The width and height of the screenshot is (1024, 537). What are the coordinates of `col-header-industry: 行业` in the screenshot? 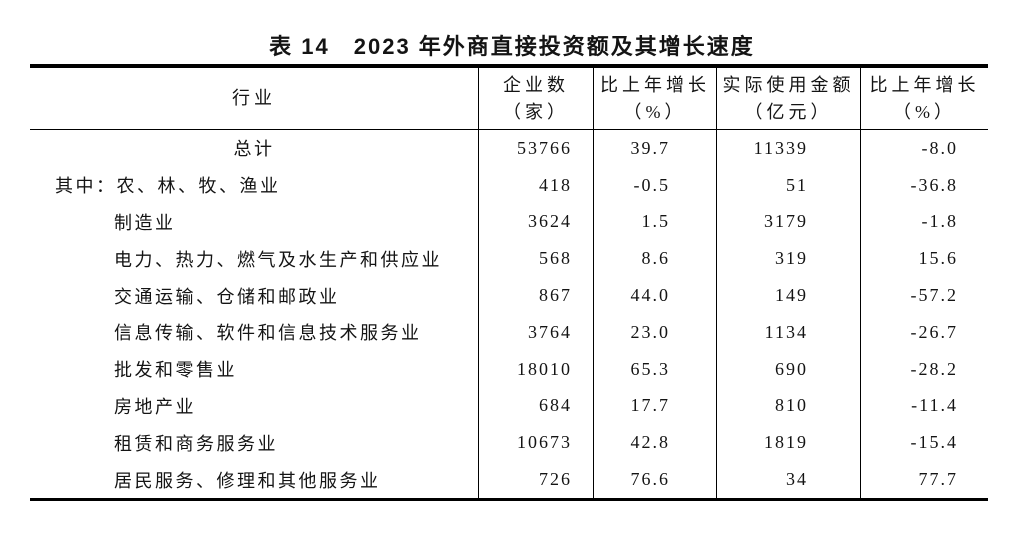 It's located at (254, 98).